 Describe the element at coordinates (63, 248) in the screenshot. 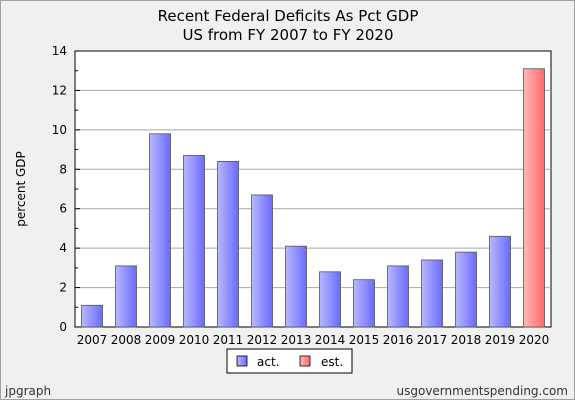

I see `y-tick-label: 4` at that location.